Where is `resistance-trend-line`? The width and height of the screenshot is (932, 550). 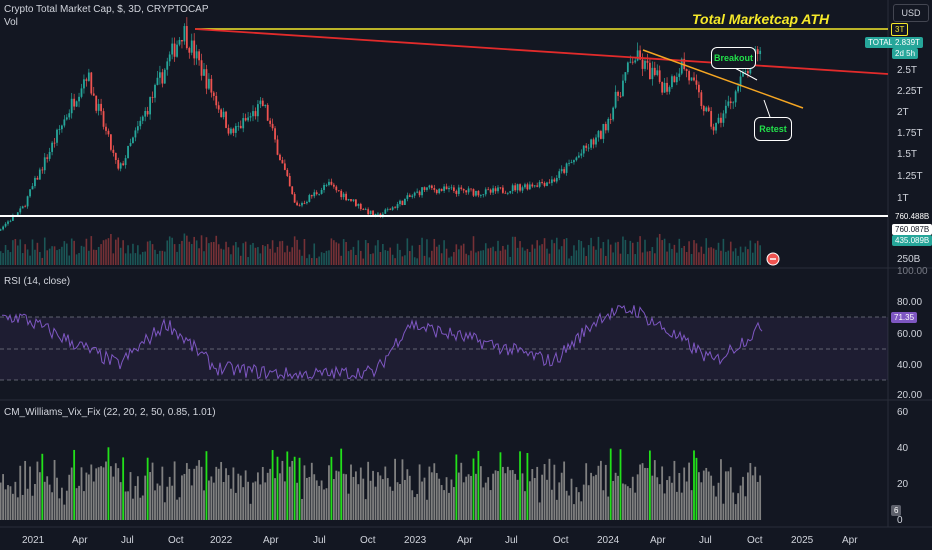
resistance-trend-line is located at coordinates (541, 51).